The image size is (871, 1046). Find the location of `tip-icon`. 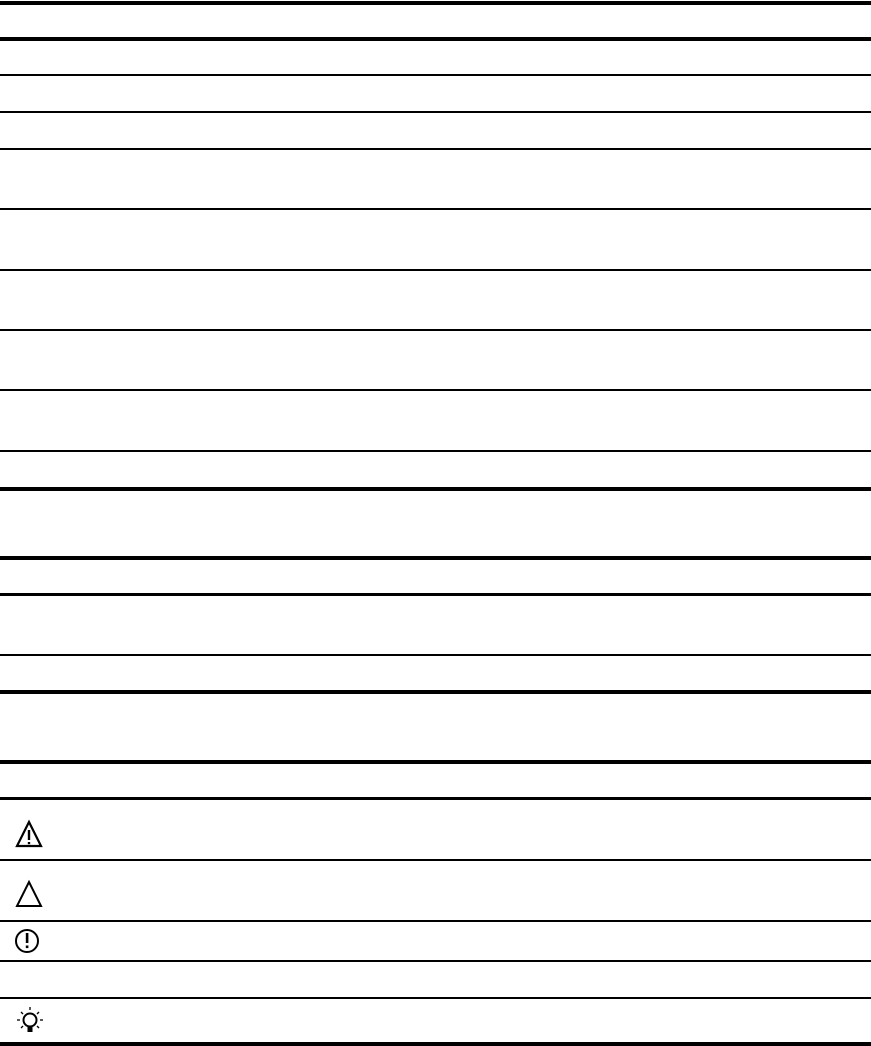

tip-icon is located at coordinates (30, 1019).